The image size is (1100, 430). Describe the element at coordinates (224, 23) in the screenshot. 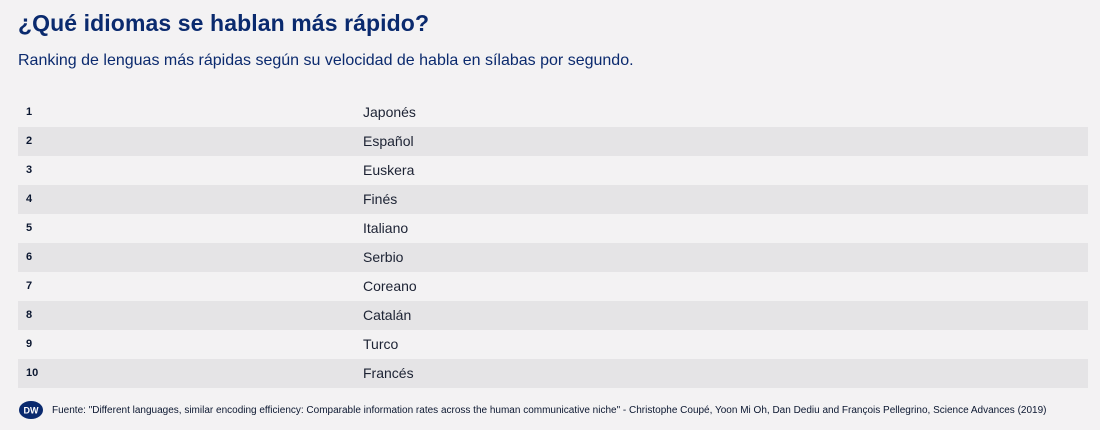

I see `page-title: ¿Qué idiomas se hablan más rápido?` at that location.